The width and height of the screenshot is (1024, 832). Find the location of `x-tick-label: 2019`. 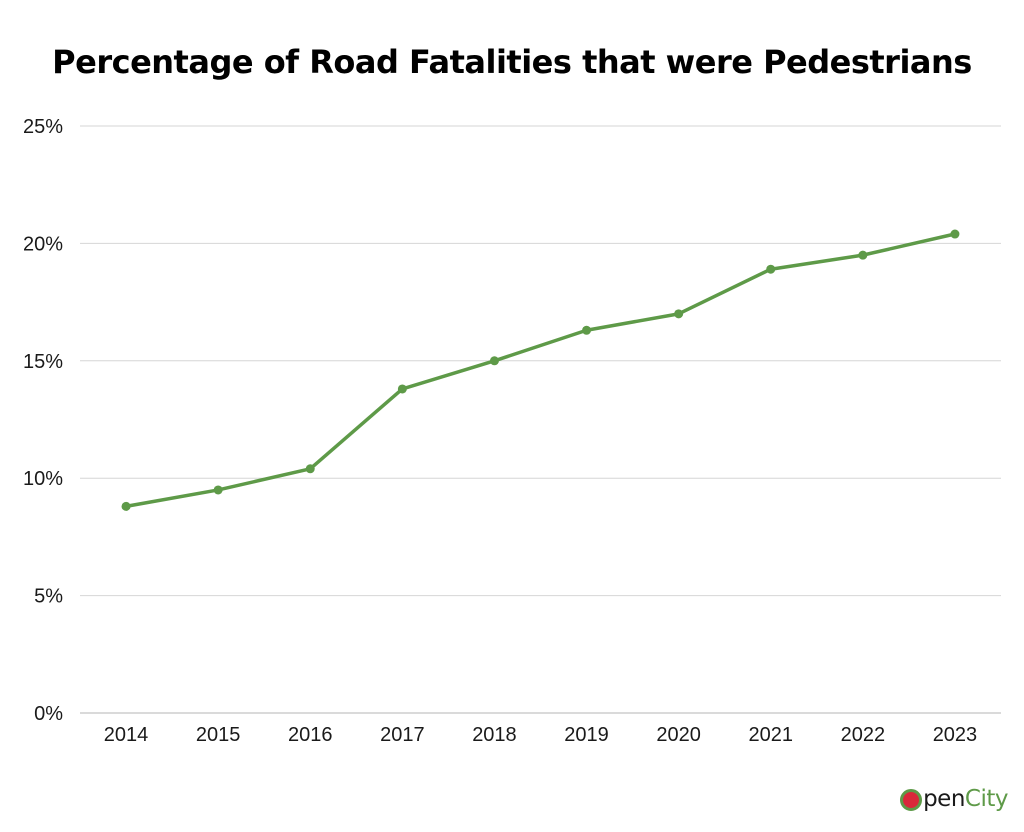

x-tick-label: 2019 is located at coordinates (586, 735).